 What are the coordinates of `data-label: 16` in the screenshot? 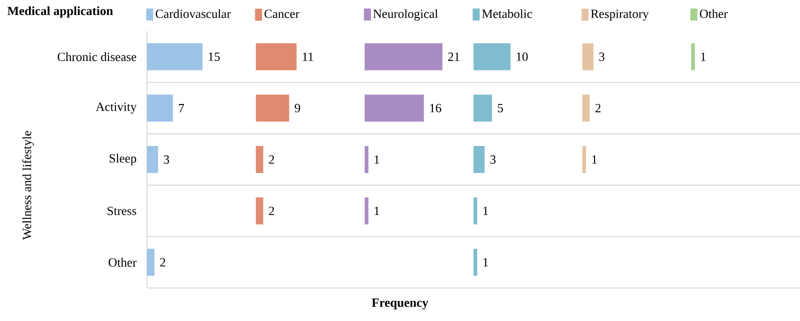 It's located at (436, 108).